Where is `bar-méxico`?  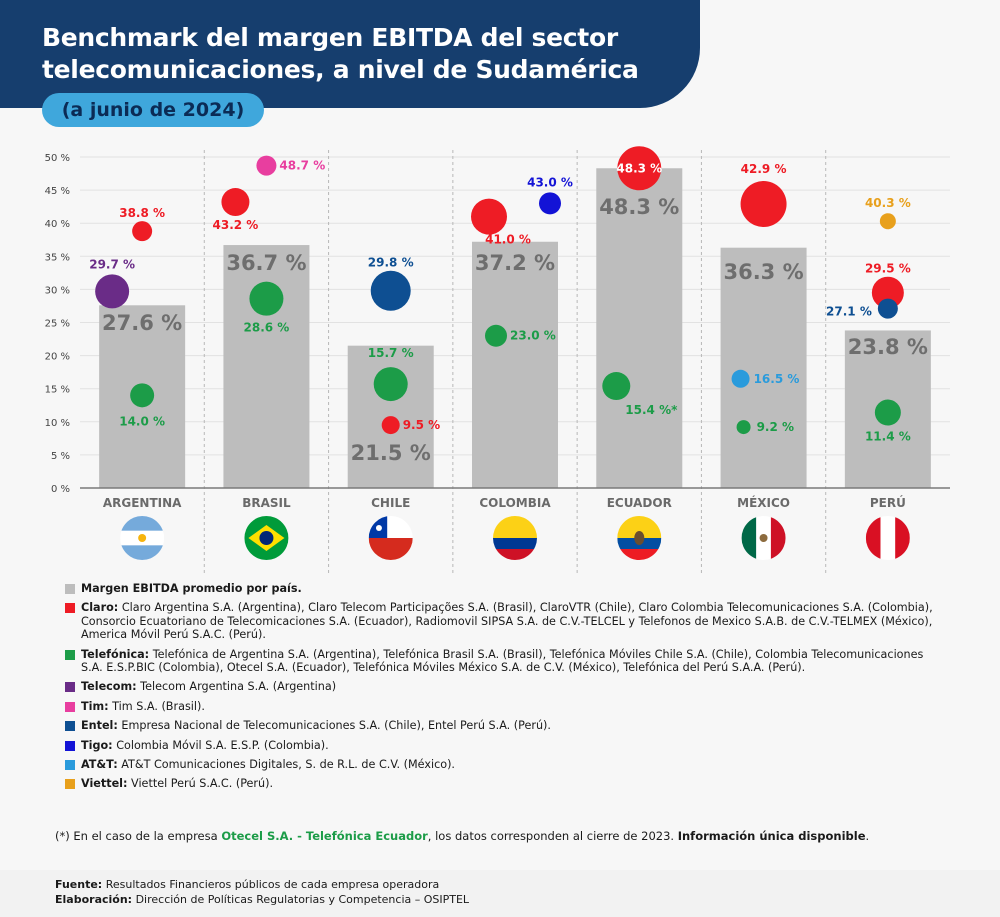 bar-méxico is located at coordinates (763, 367).